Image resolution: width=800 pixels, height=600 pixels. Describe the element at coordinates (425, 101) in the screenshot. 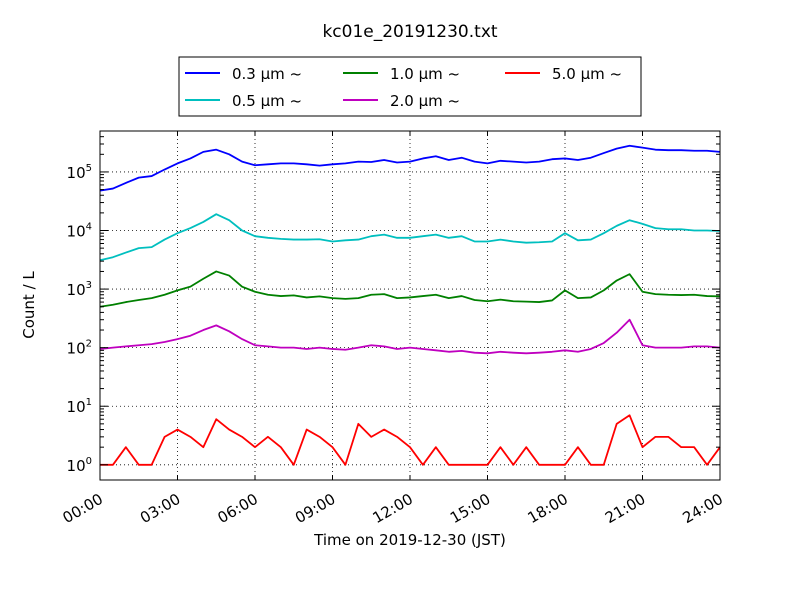

I see `legend-label: 2.0 μm ~` at that location.